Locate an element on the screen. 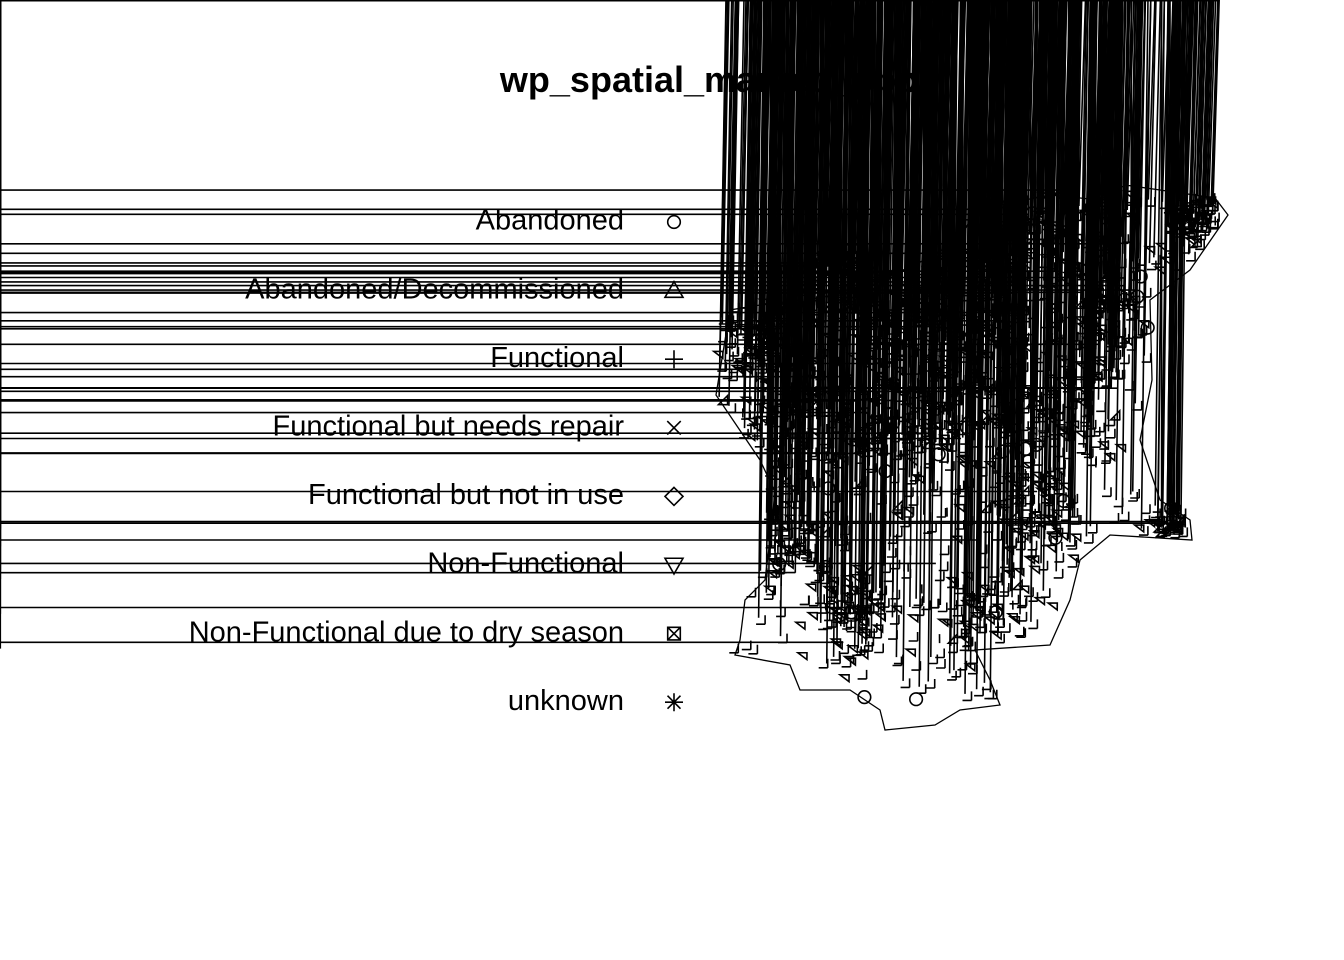 The height and width of the screenshot is (960, 1344). legend-label: Abandoned/Decommissioned is located at coordinates (434, 289).